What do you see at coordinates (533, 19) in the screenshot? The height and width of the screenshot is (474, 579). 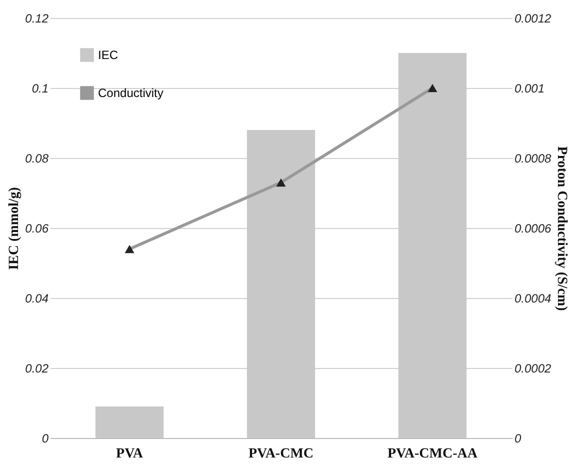 I see `y2-tick-label: 0.0012` at bounding box center [533, 19].